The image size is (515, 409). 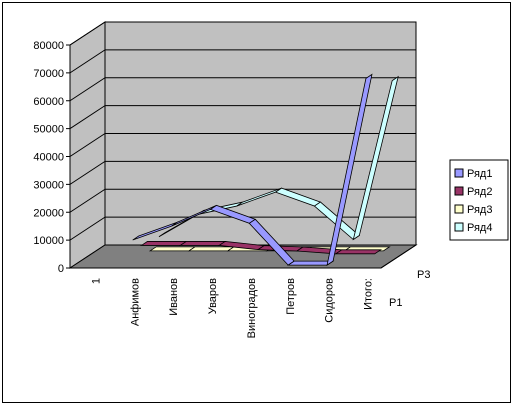 What do you see at coordinates (48, 46) in the screenshot?
I see `y-tick-label: 80000` at bounding box center [48, 46].